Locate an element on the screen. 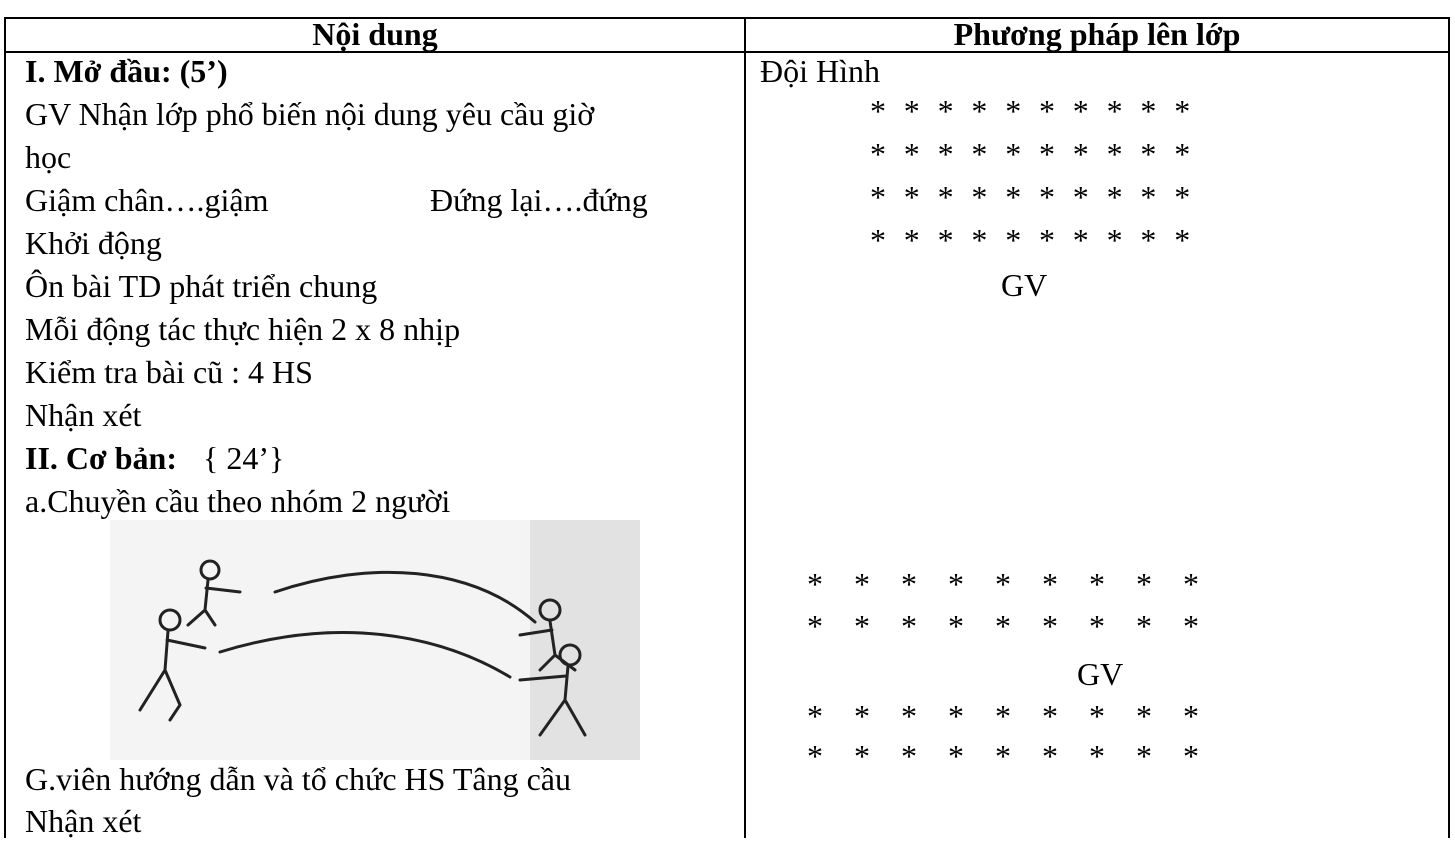 This screenshot has width=1455, height=843. border-header is located at coordinates (727, 52).